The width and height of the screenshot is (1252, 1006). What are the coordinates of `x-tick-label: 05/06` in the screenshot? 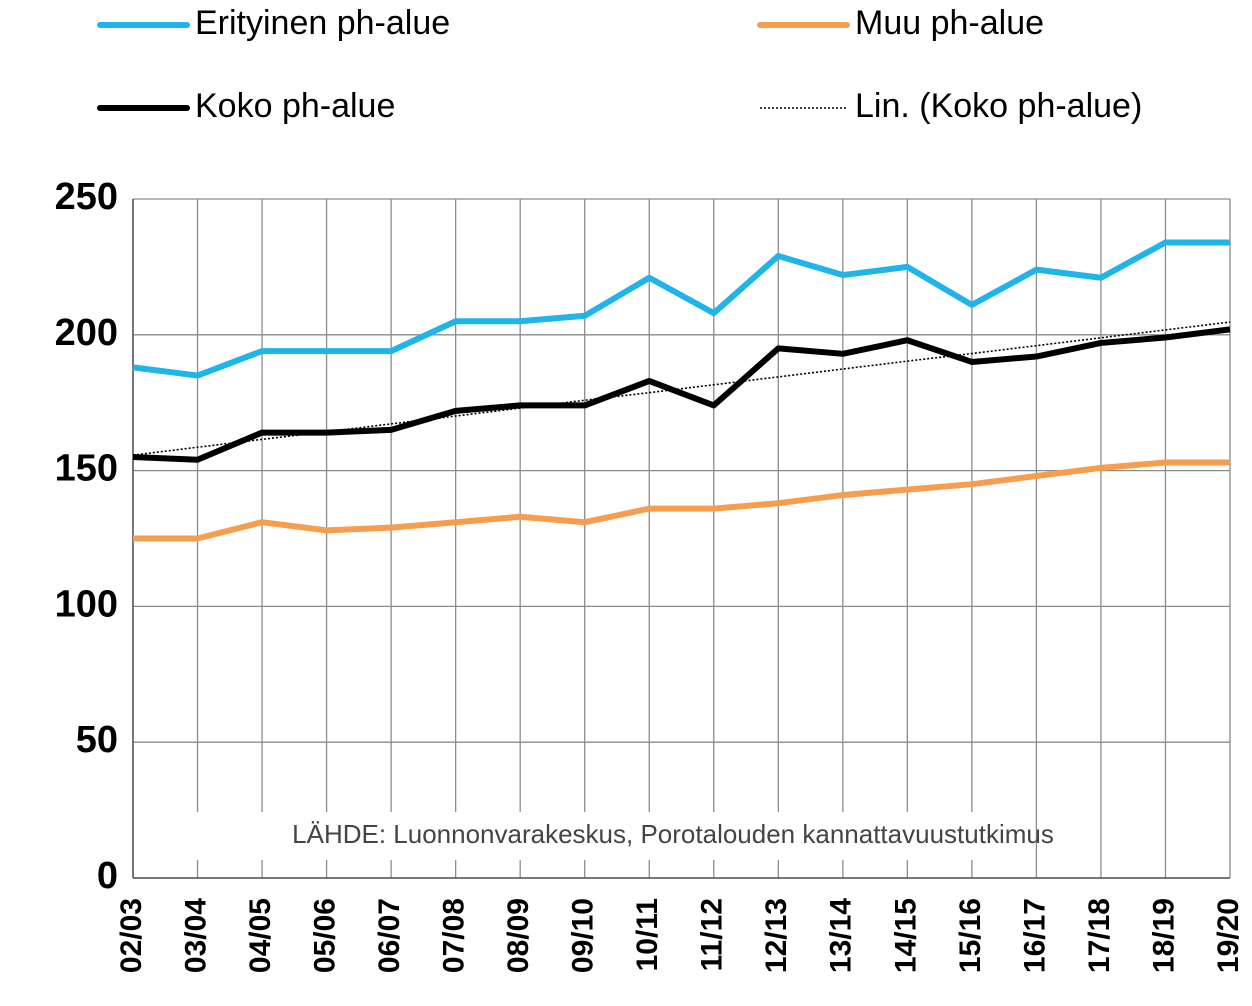 It's located at (325, 935).